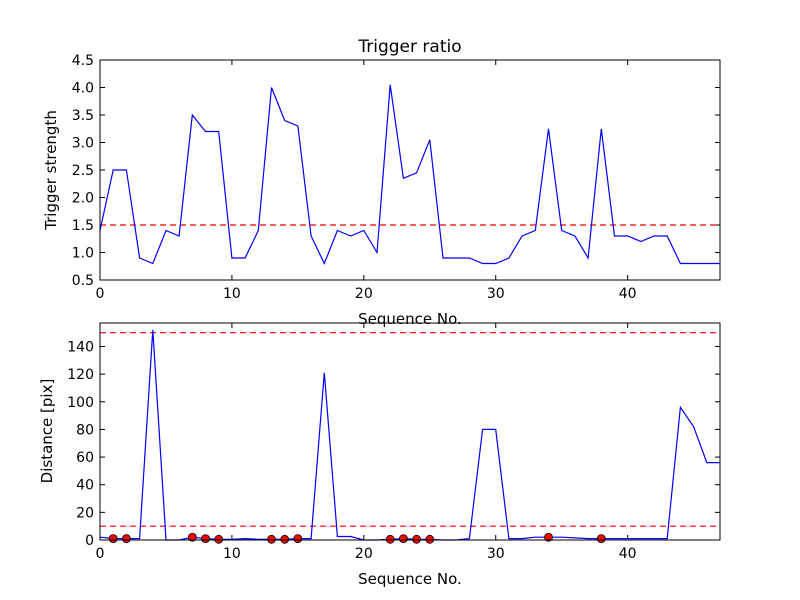 Image resolution: width=800 pixels, height=600 pixels. What do you see at coordinates (83, 116) in the screenshot?
I see `y-tick-label: 3.5` at bounding box center [83, 116].